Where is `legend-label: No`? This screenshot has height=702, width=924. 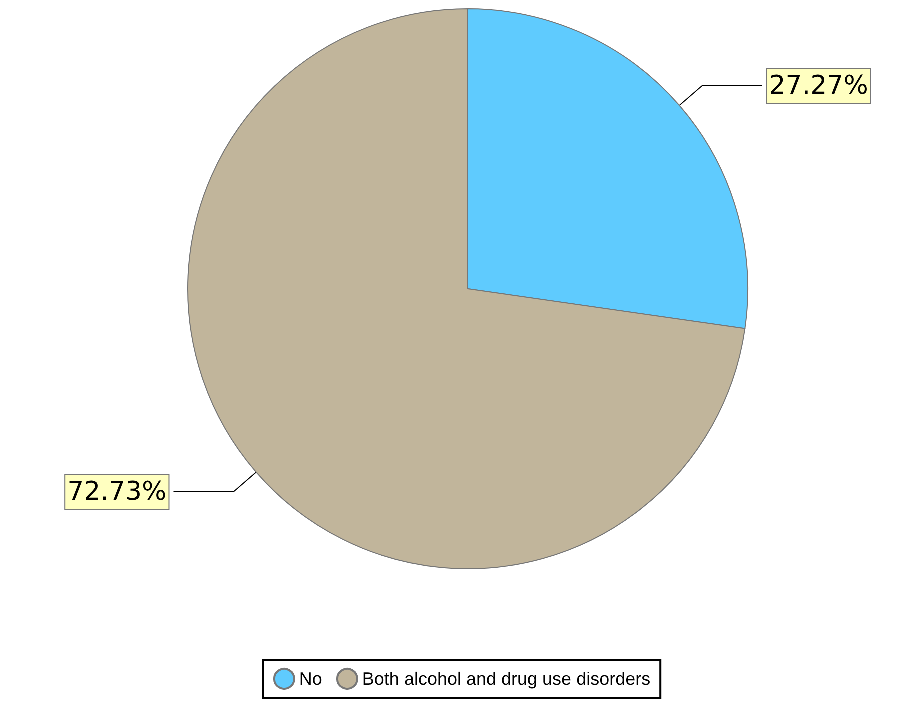 legend-label: No is located at coordinates (310, 679).